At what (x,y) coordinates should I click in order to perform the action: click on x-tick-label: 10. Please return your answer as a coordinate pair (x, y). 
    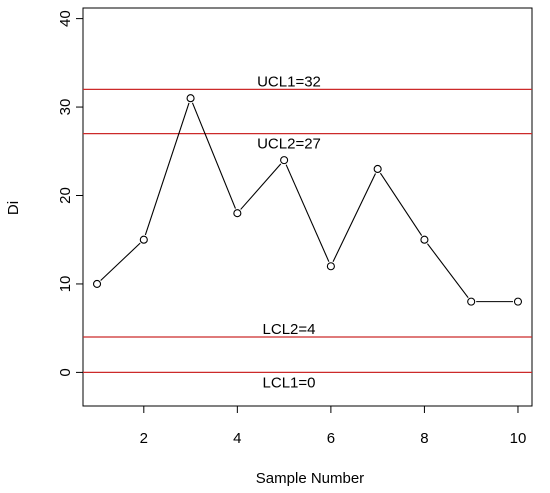
    Looking at the image, I should click on (518, 438).